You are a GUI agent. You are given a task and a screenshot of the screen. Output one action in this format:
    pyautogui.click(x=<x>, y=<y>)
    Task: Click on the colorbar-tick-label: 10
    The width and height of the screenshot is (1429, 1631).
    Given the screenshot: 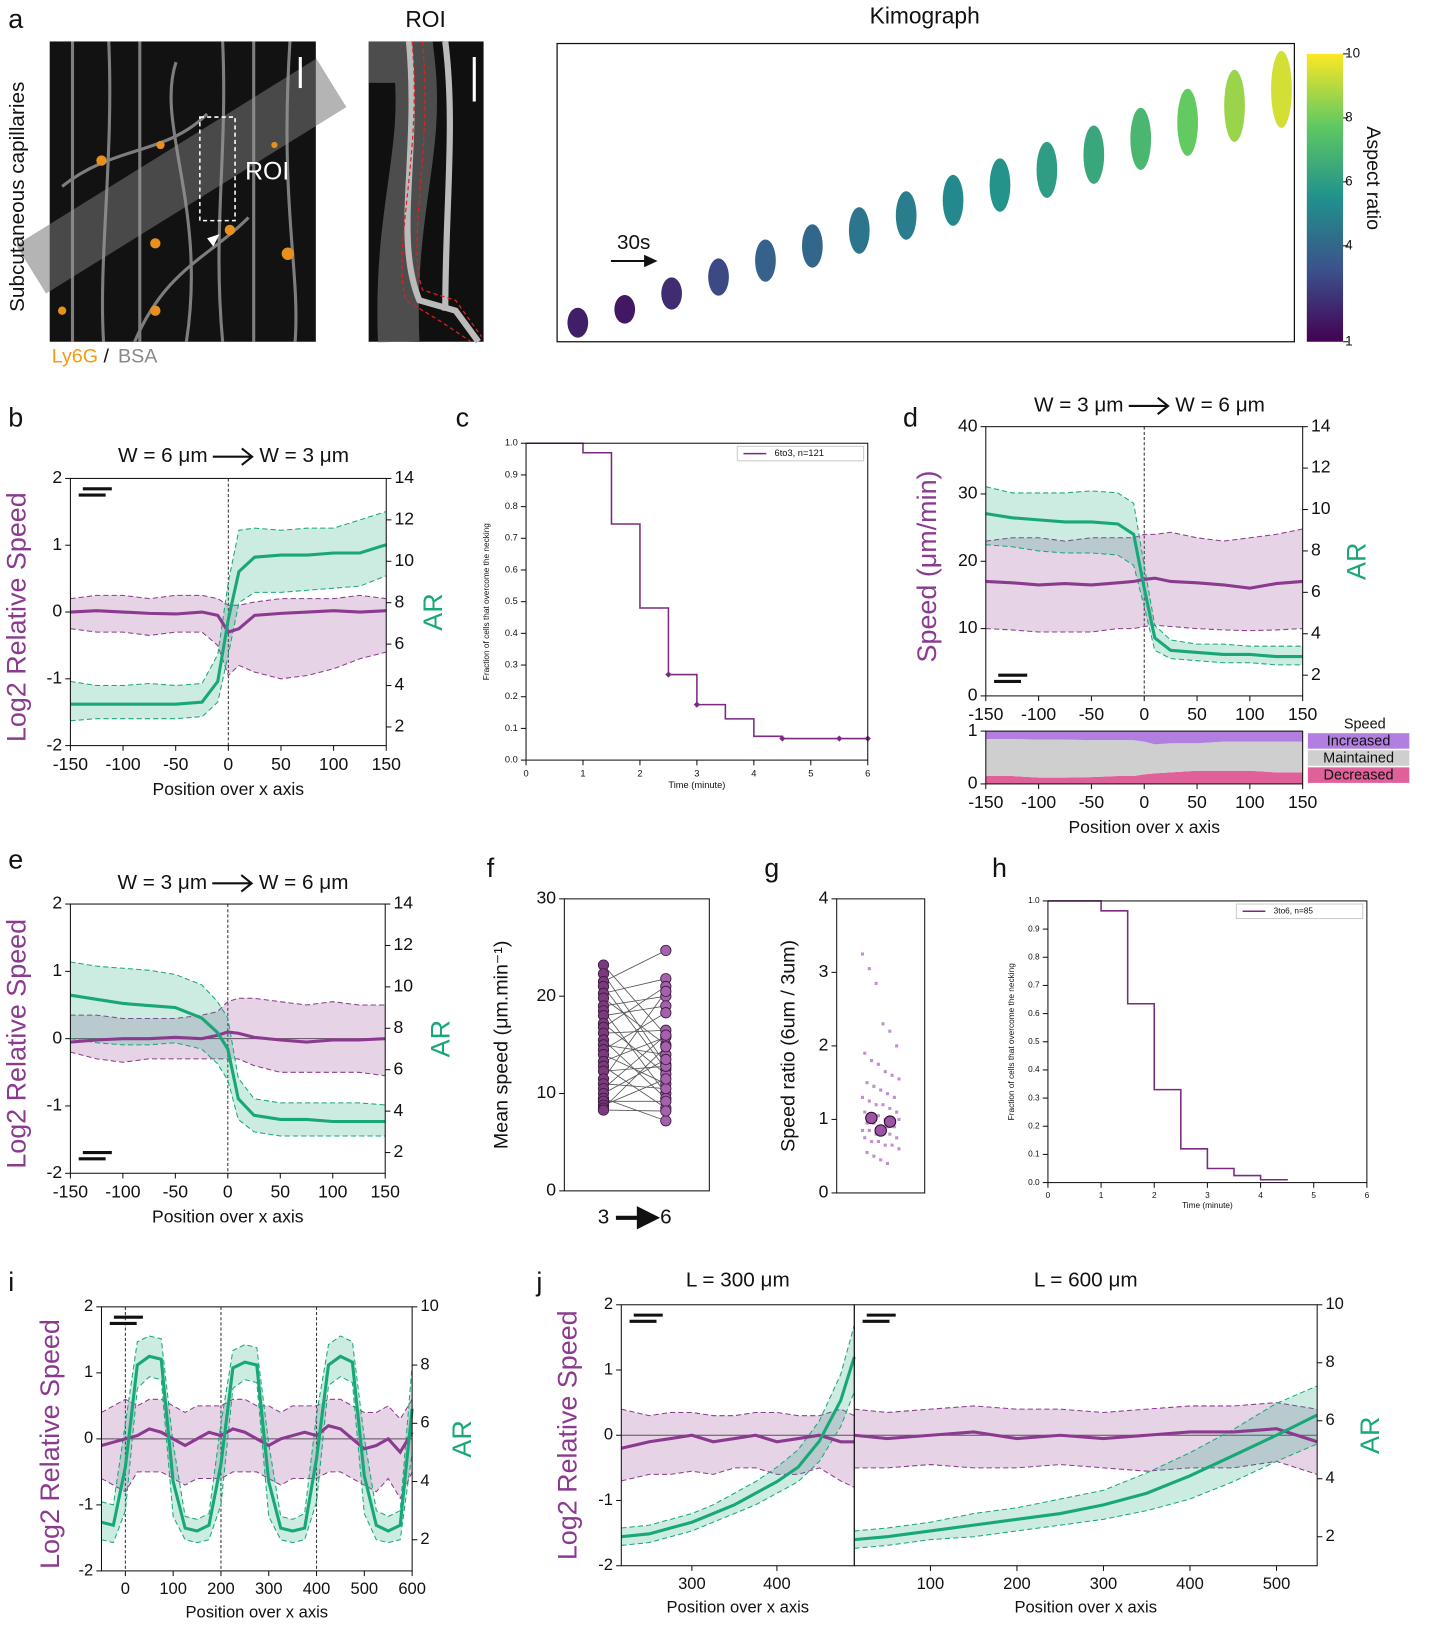 What is the action you would take?
    pyautogui.click(x=1352, y=52)
    